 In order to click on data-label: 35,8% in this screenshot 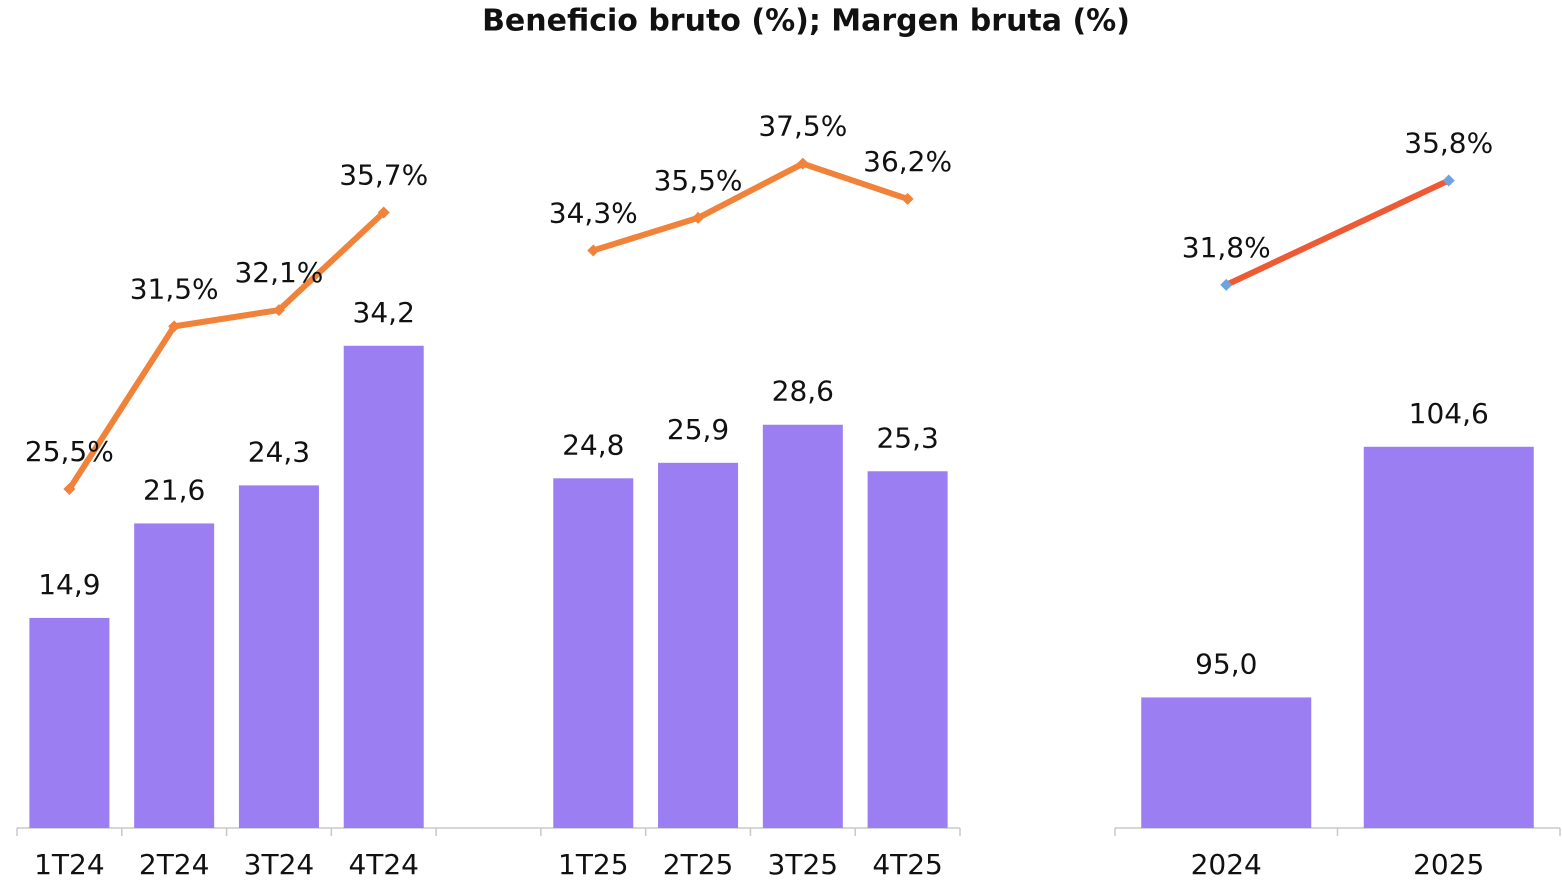, I will do `click(1448, 142)`.